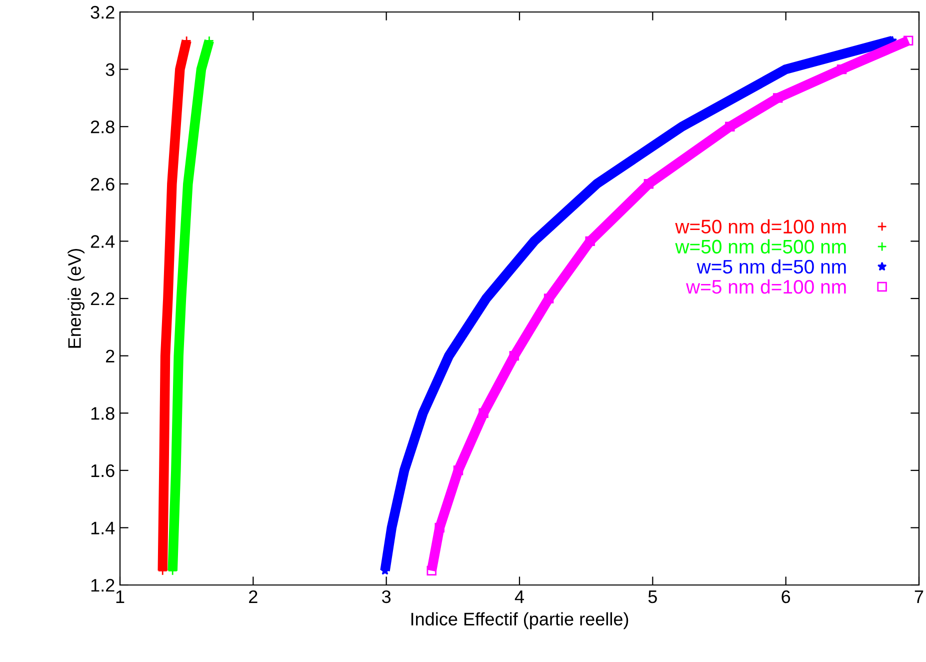 Image resolution: width=926 pixels, height=662 pixels. What do you see at coordinates (760, 246) in the screenshot?
I see `legend-label: w=50 nm d=500 nm` at bounding box center [760, 246].